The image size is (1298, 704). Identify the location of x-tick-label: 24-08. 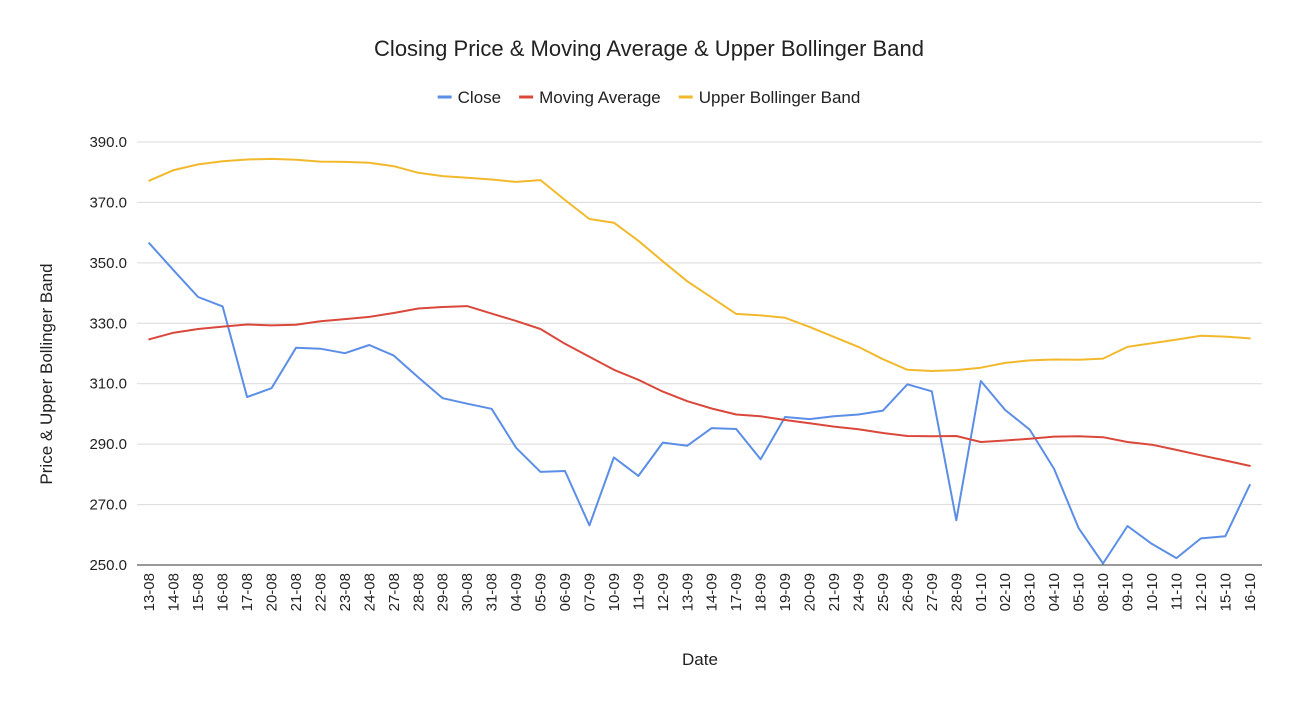
(369, 592).